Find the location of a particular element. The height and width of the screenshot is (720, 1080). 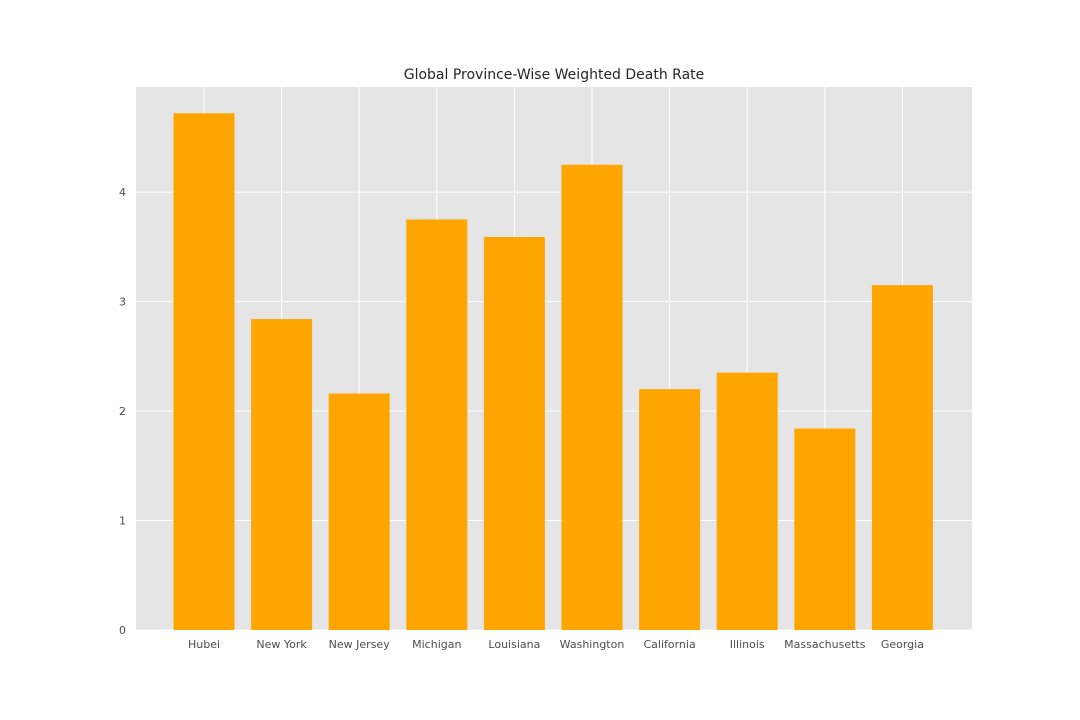

chart-title: Global Province-Wise Weighted Death Rate is located at coordinates (554, 75).